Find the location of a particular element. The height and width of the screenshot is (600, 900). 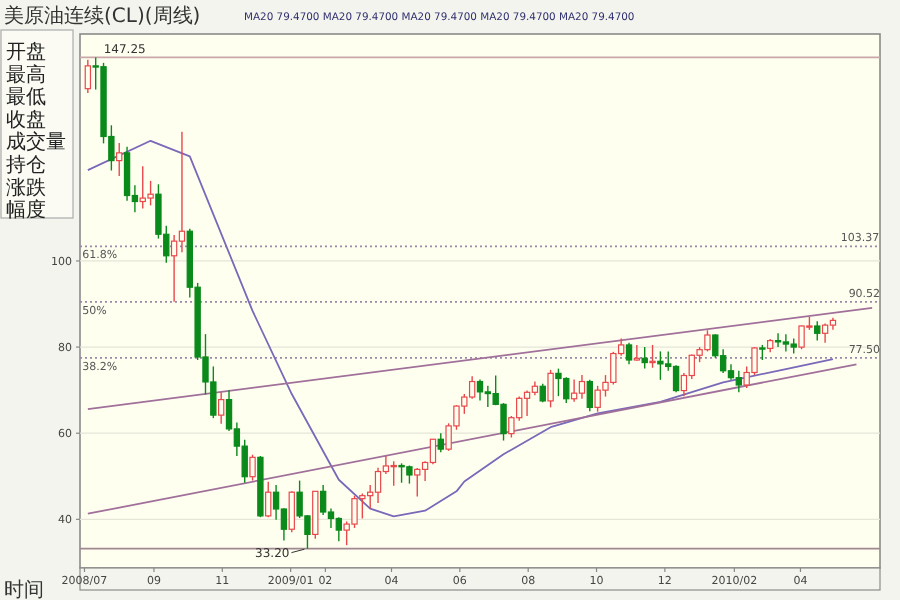

chart-title: 美原油连续(CL)(周线) is located at coordinates (102, 16).